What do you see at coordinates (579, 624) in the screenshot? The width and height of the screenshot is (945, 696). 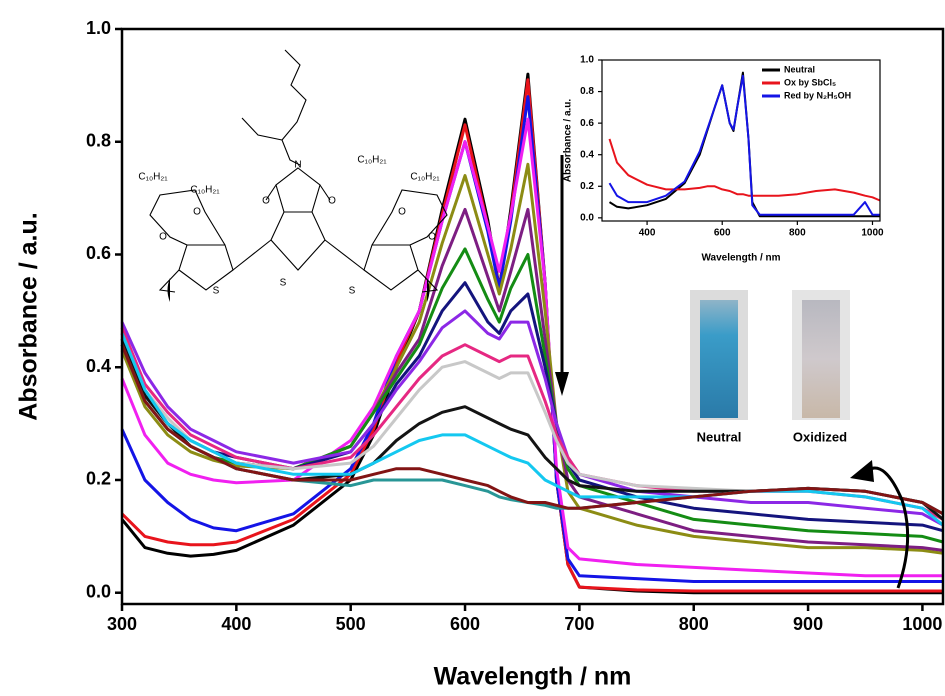 I see `x-tick-label: 700` at bounding box center [579, 624].